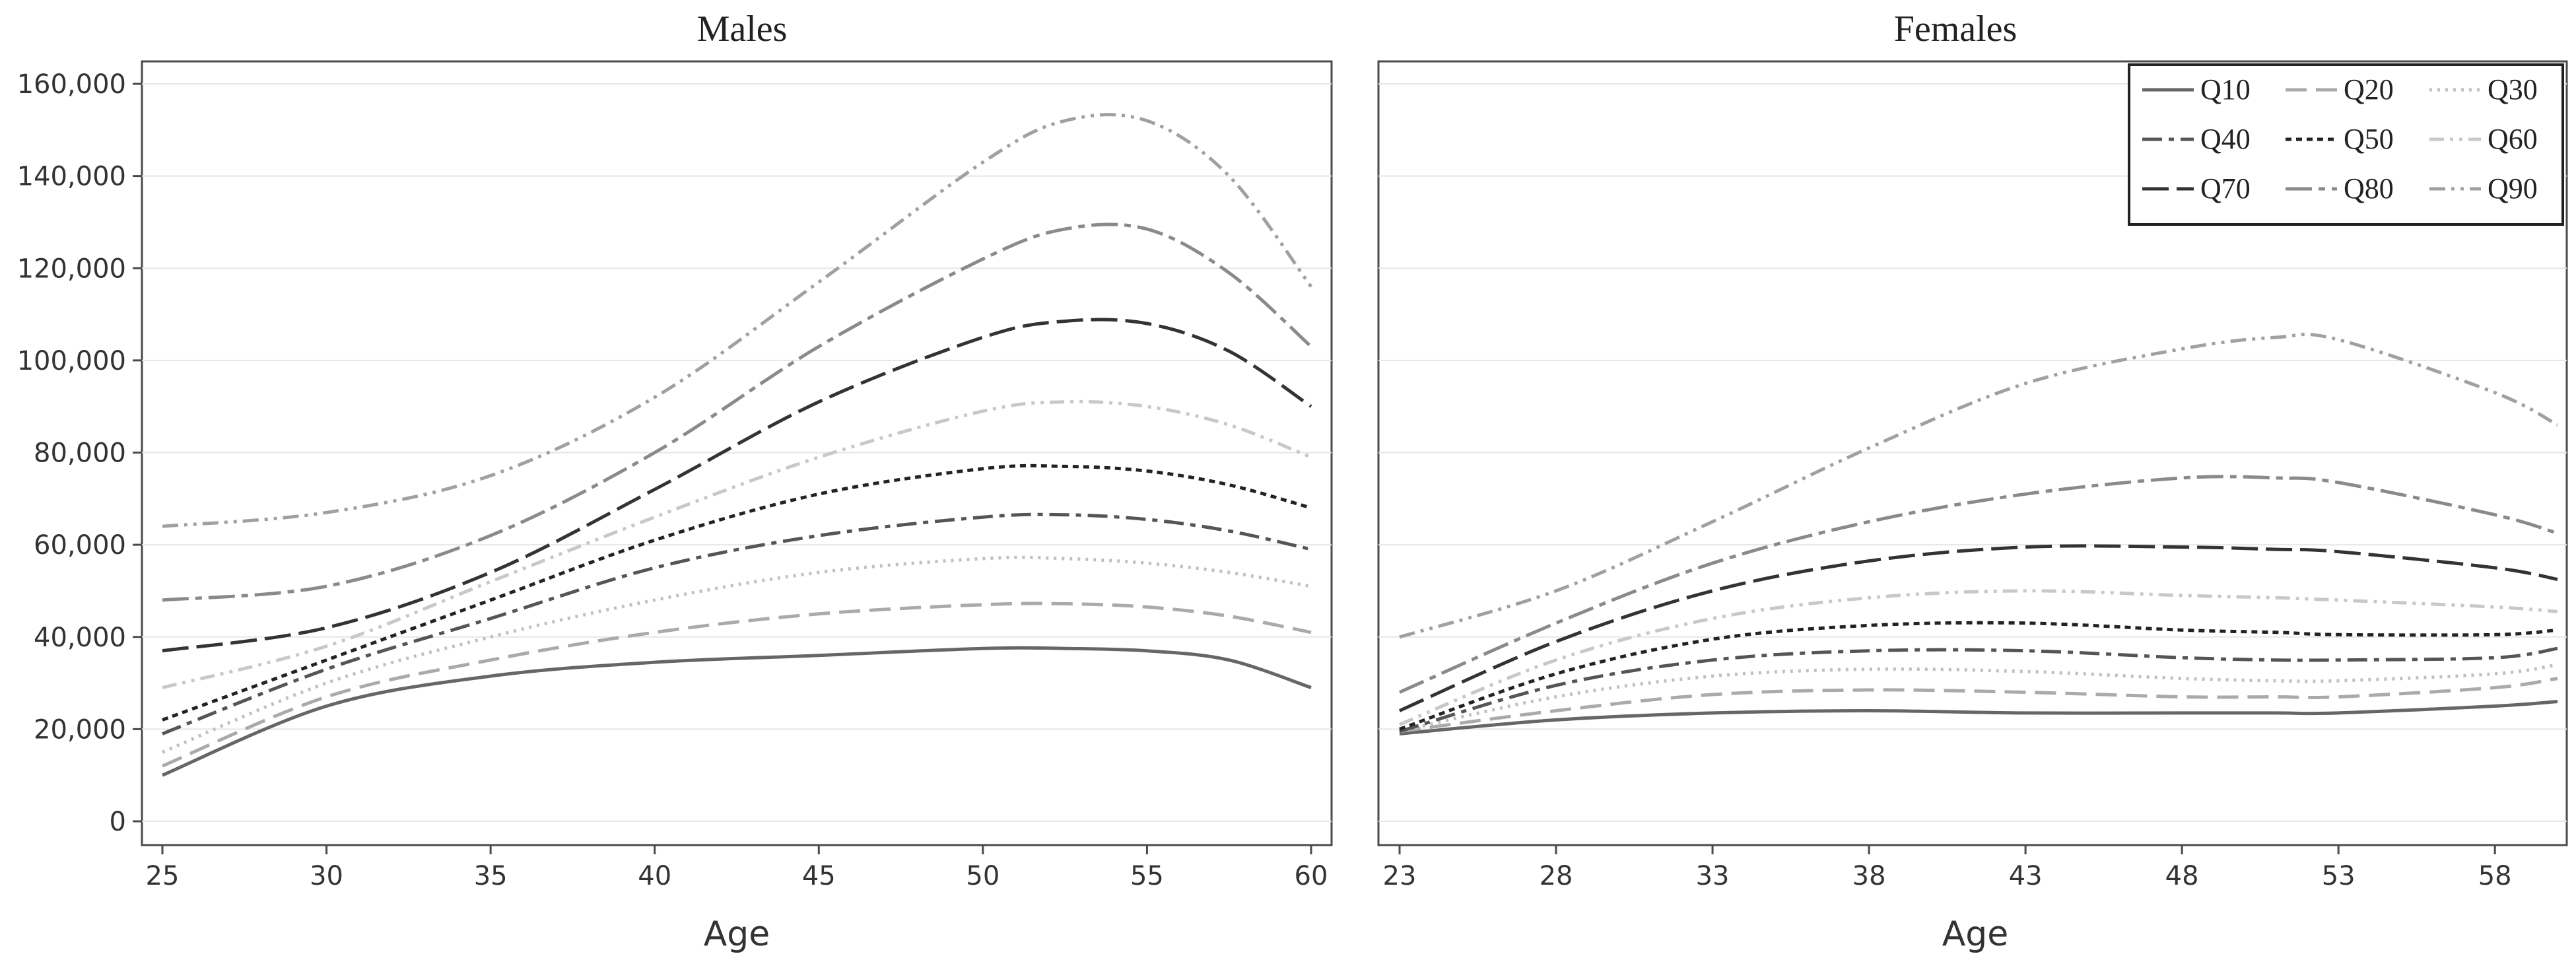  I want to click on females-x-tick-label: 38, so click(1869, 876).